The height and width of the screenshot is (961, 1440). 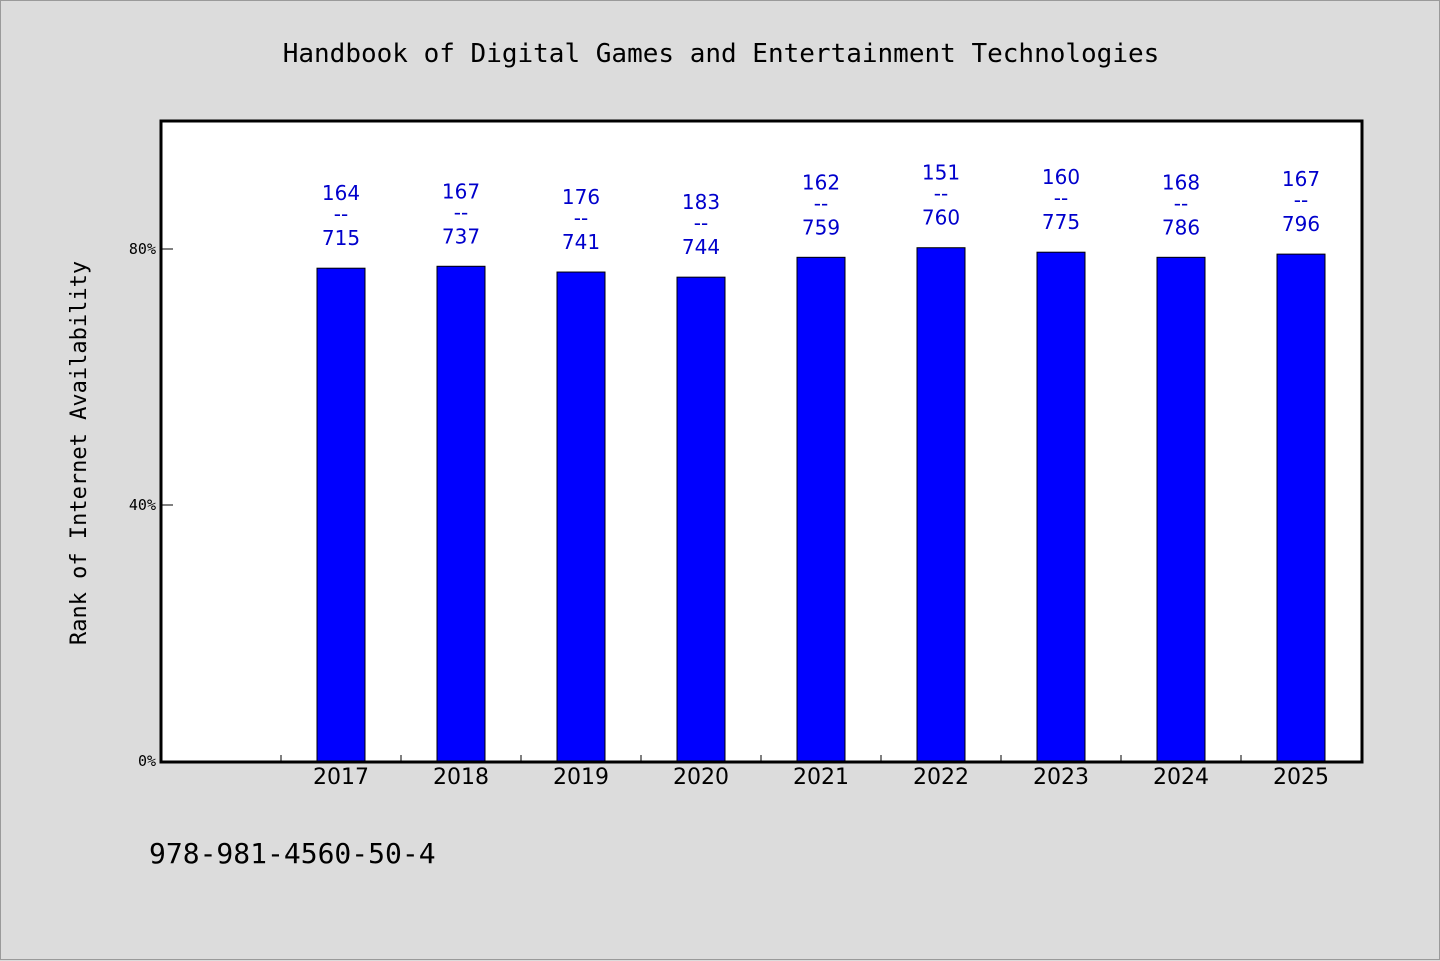 What do you see at coordinates (941, 194) in the screenshot?
I see `data-label-2022-mid: --` at bounding box center [941, 194].